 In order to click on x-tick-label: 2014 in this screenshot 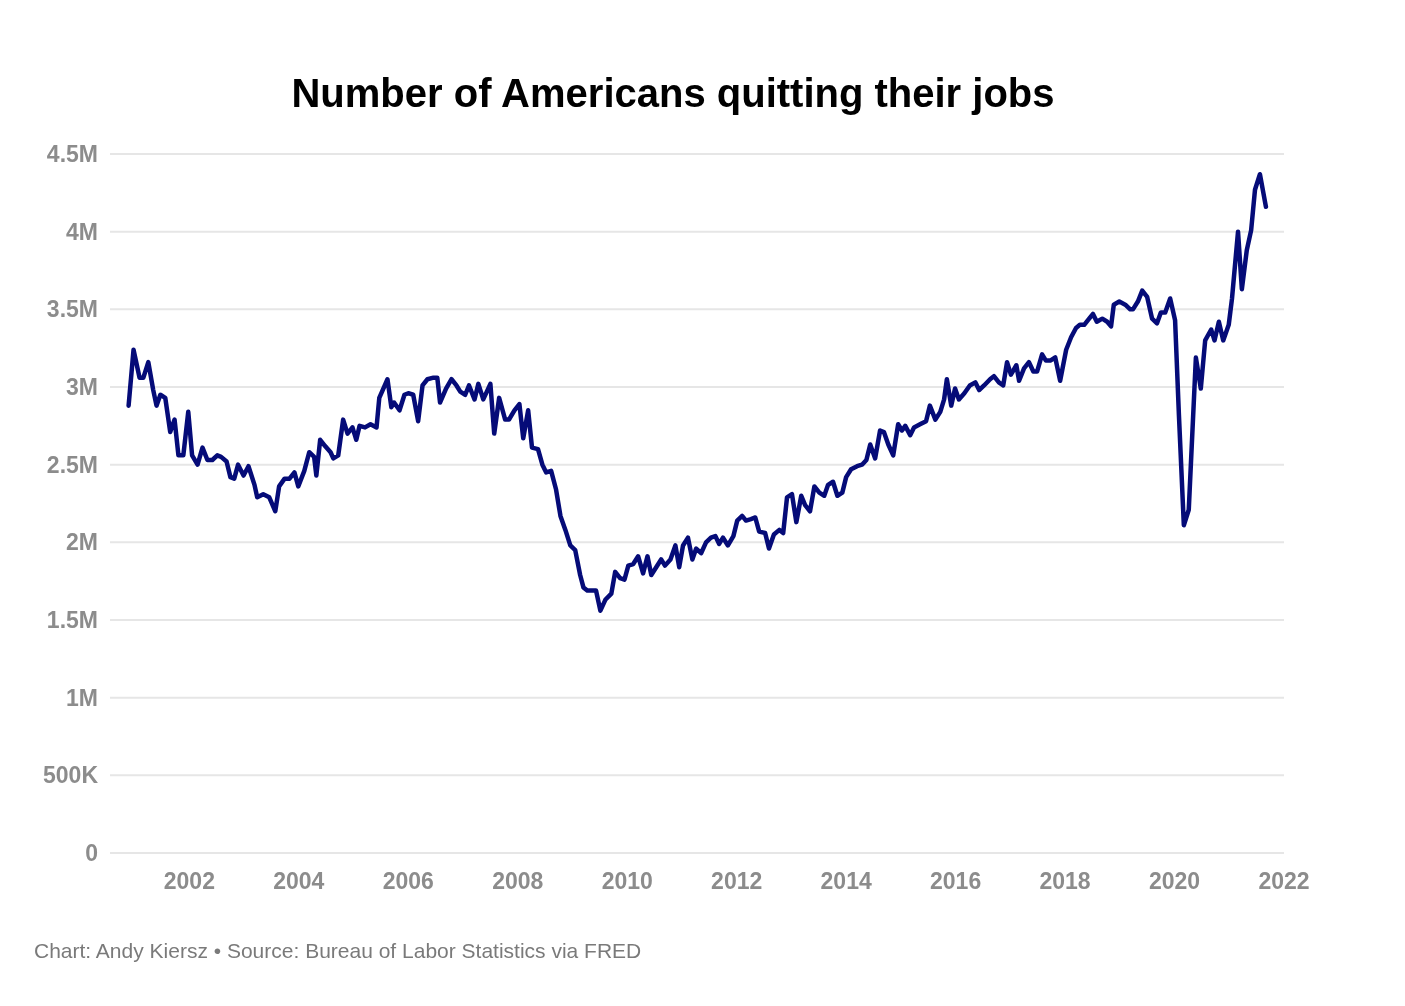, I will do `click(846, 881)`.